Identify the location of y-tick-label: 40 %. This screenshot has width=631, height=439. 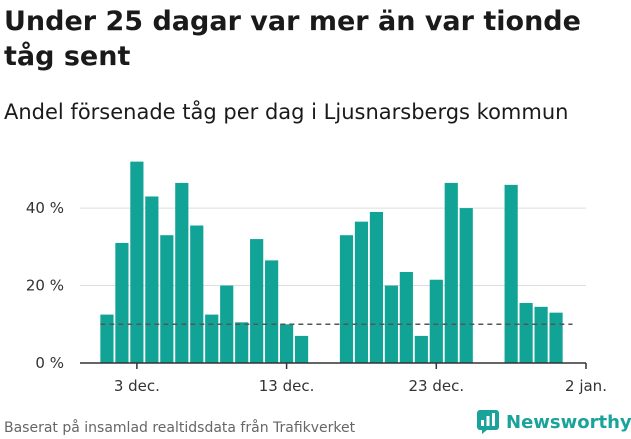
(45, 208).